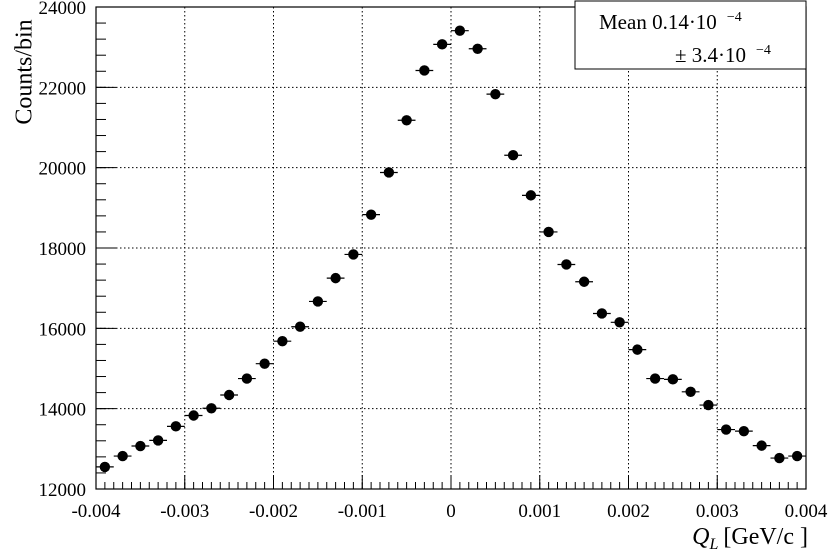  What do you see at coordinates (184, 511) in the screenshot?
I see `x-tick-label: -0.003` at bounding box center [184, 511].